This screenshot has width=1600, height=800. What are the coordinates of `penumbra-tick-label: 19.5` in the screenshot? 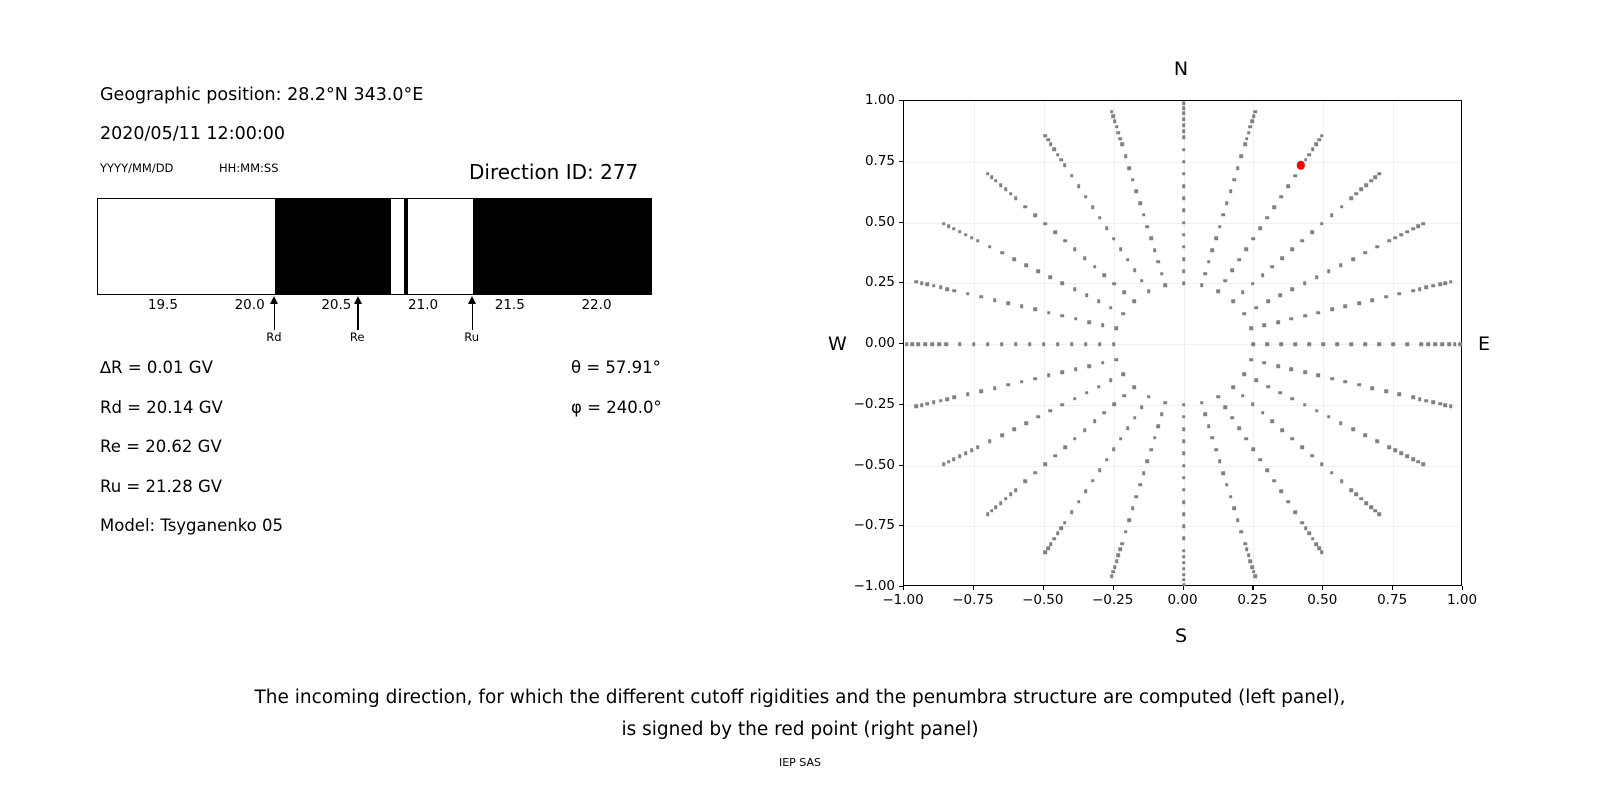 It's located at (162, 305).